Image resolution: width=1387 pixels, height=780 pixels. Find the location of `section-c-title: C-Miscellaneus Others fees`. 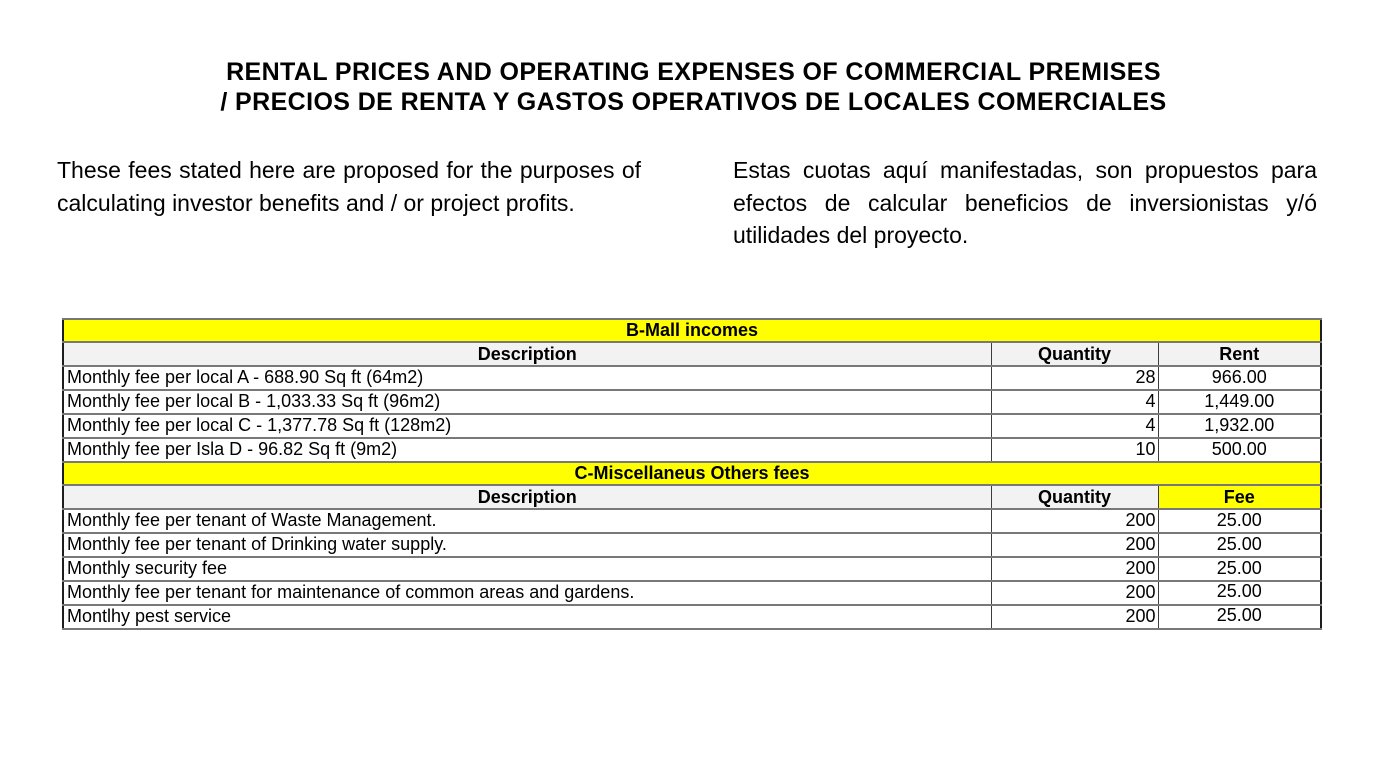

section-c-title: C-Miscellaneus Others fees is located at coordinates (692, 473).